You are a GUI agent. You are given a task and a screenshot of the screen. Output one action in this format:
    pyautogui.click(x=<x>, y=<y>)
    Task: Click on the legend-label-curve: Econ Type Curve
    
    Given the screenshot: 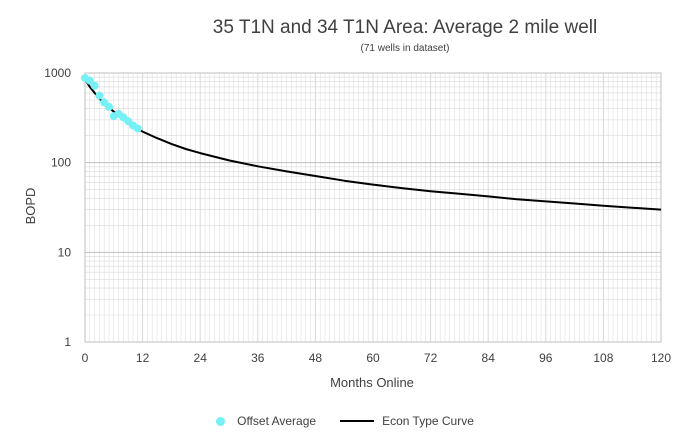 What is the action you would take?
    pyautogui.click(x=428, y=421)
    